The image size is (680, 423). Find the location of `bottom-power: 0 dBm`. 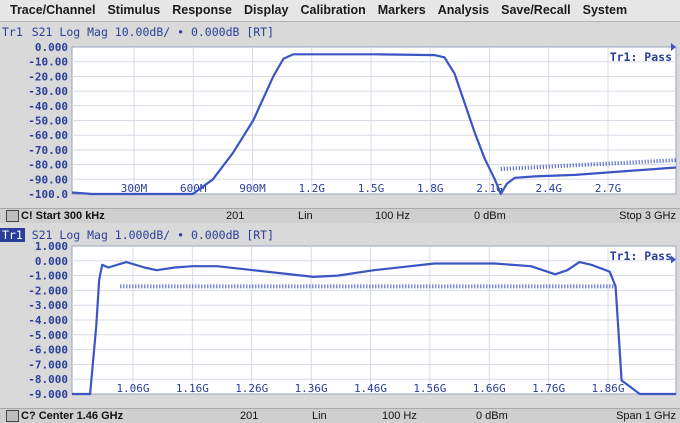

bottom-power: 0 dBm is located at coordinates (492, 416).